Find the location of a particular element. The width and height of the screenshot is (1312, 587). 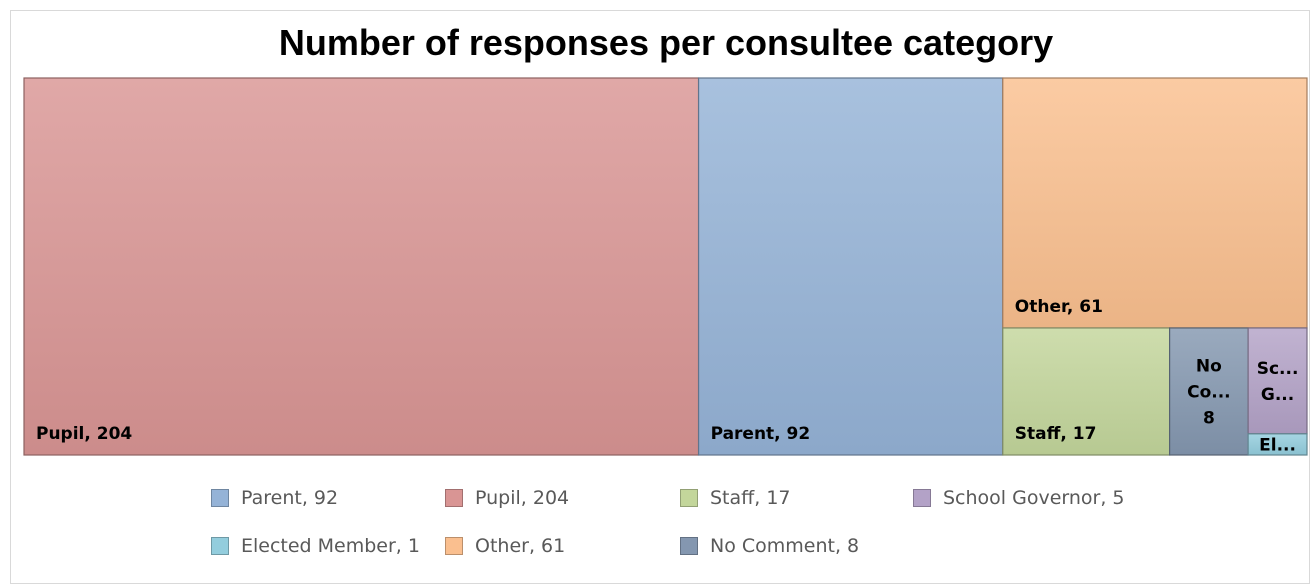

tile-elected-member is located at coordinates (1277, 444).